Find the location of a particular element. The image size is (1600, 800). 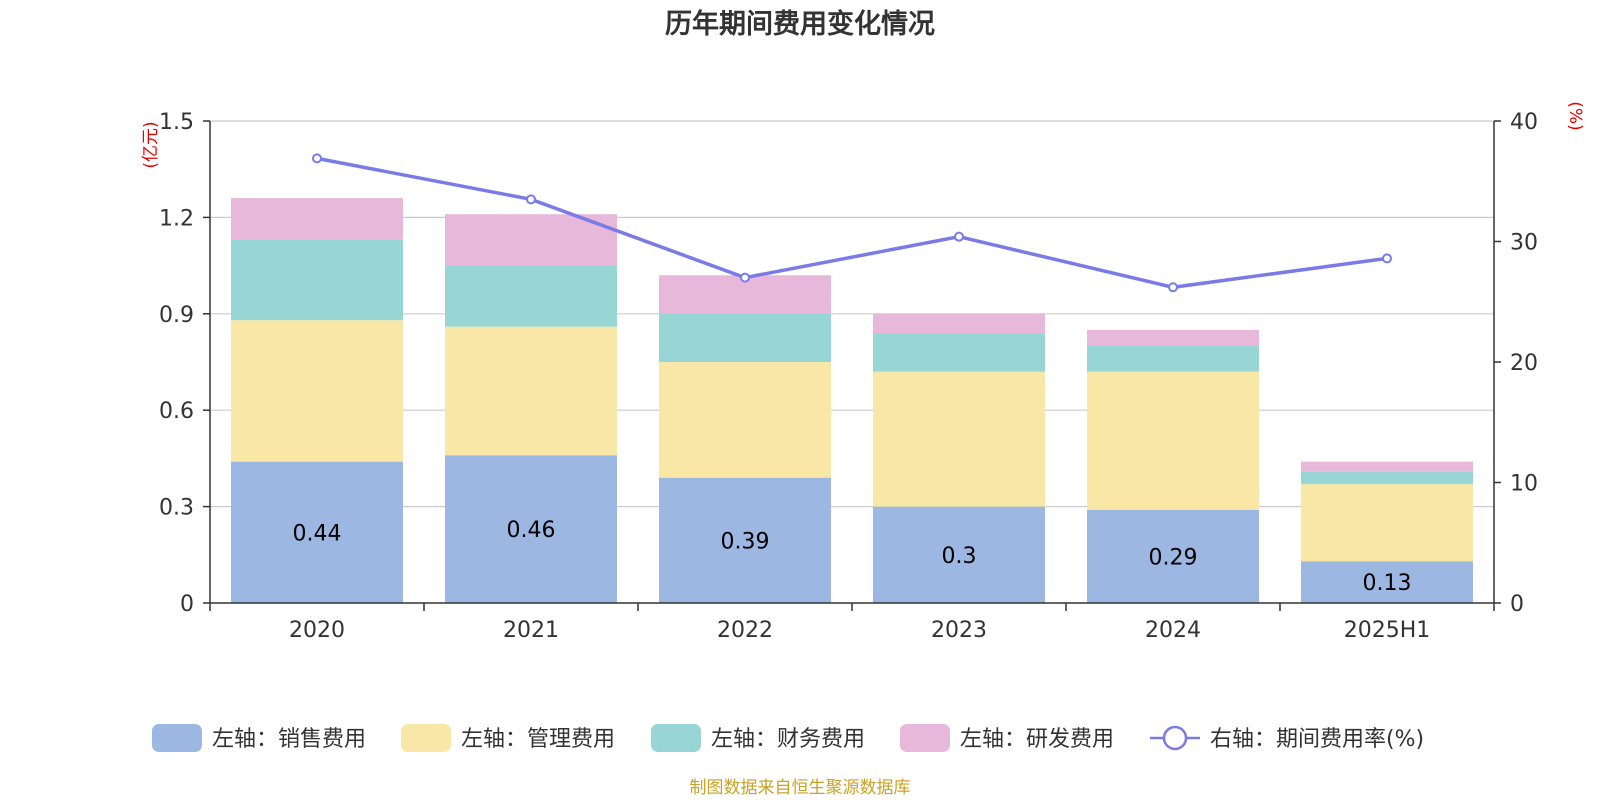

right-axis-tick-label: 40 is located at coordinates (1524, 122).